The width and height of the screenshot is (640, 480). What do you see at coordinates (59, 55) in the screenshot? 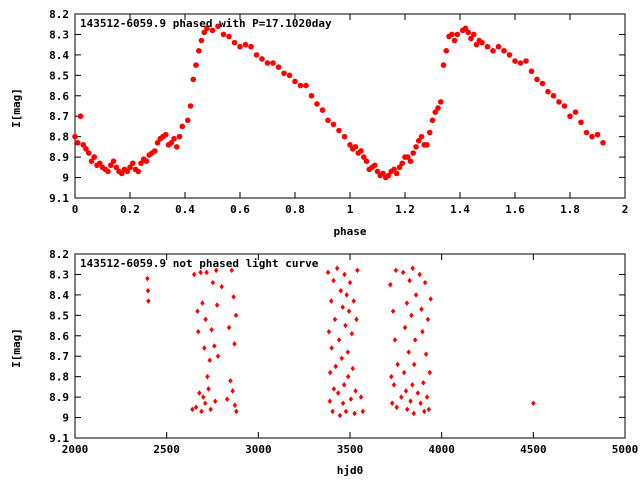
I see `y-tick-label: 8.4` at bounding box center [59, 55].